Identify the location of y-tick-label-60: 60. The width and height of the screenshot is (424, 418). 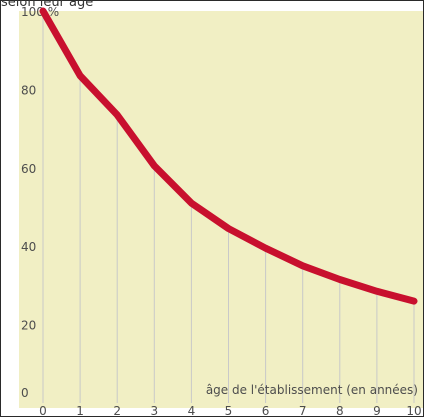
(28, 169).